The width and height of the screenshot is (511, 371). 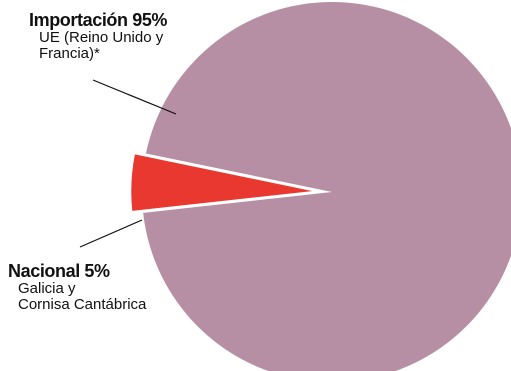 I want to click on pie-slice-nacional, so click(x=224, y=182).